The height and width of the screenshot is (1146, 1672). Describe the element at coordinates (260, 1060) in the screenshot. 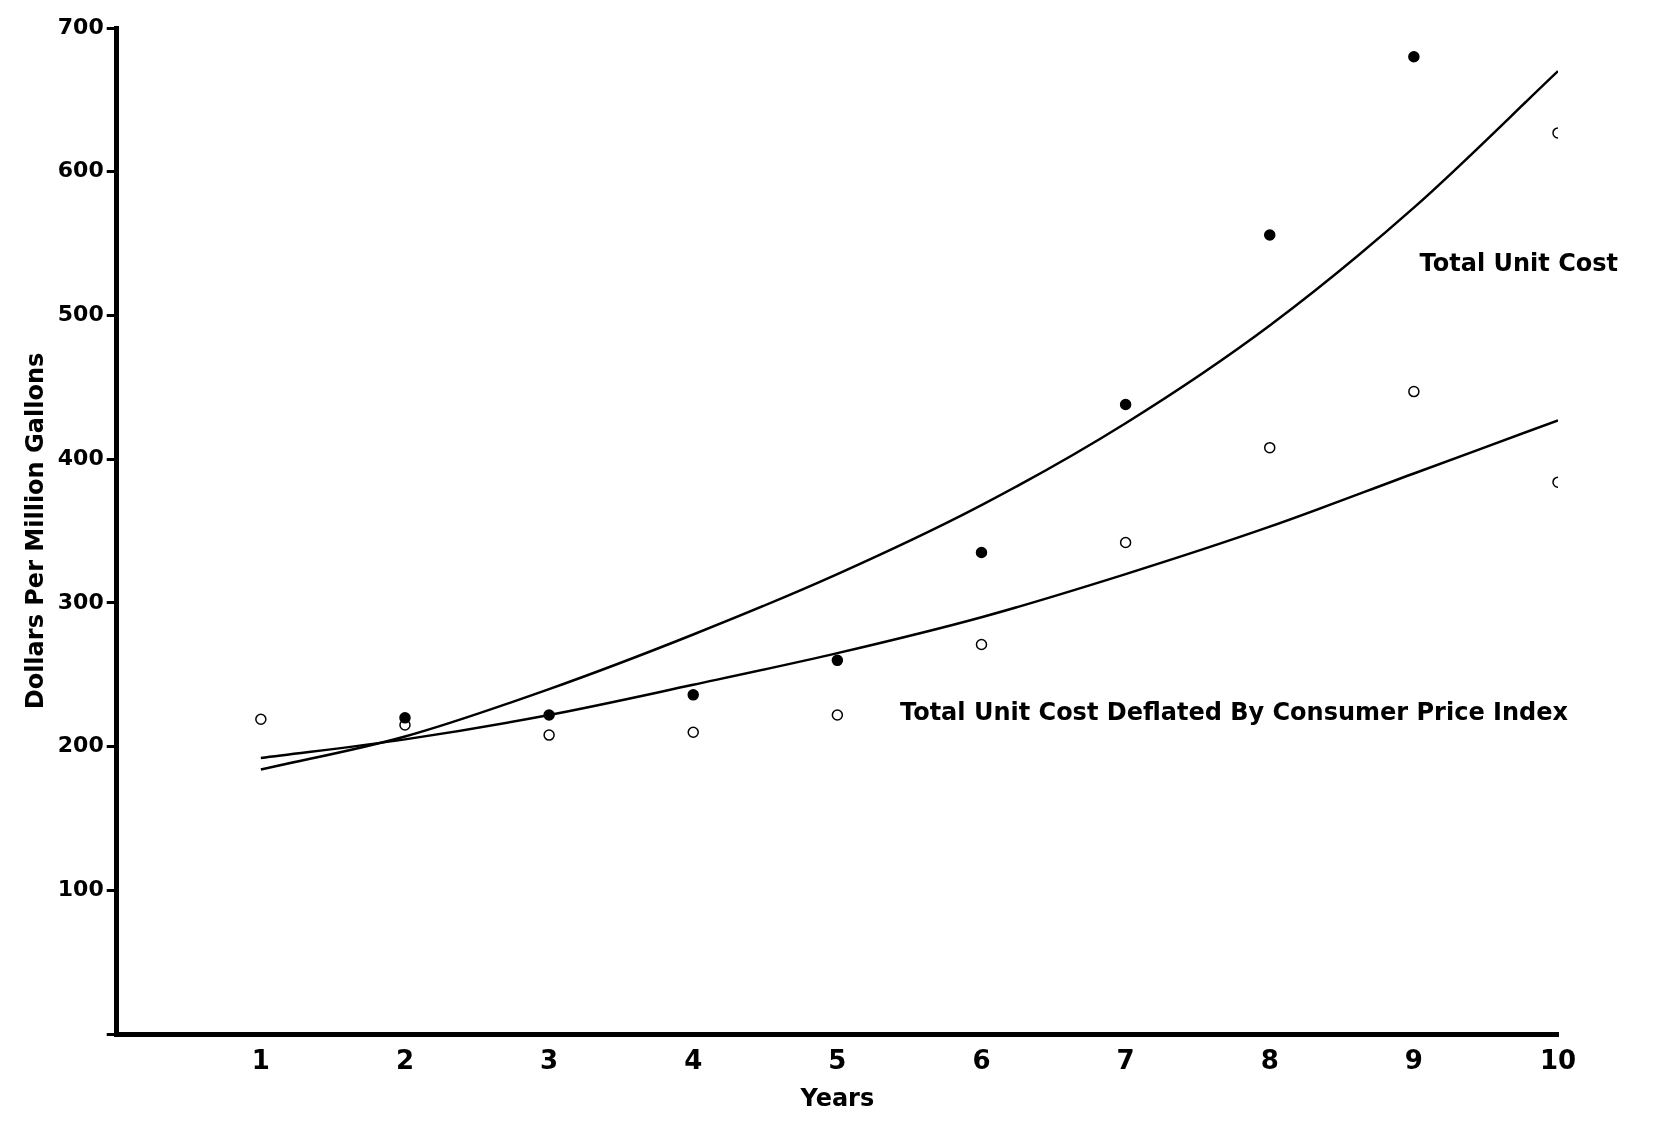

I see `x-tick-label: 1` at that location.